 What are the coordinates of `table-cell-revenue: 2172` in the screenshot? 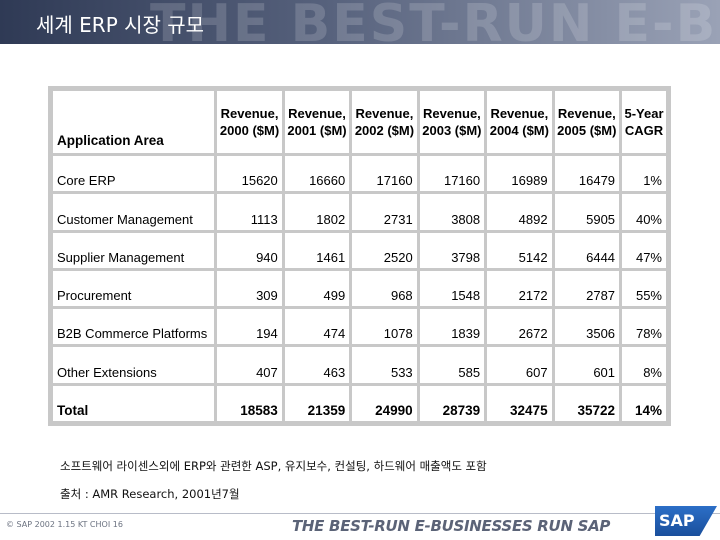 It's located at (519, 288).